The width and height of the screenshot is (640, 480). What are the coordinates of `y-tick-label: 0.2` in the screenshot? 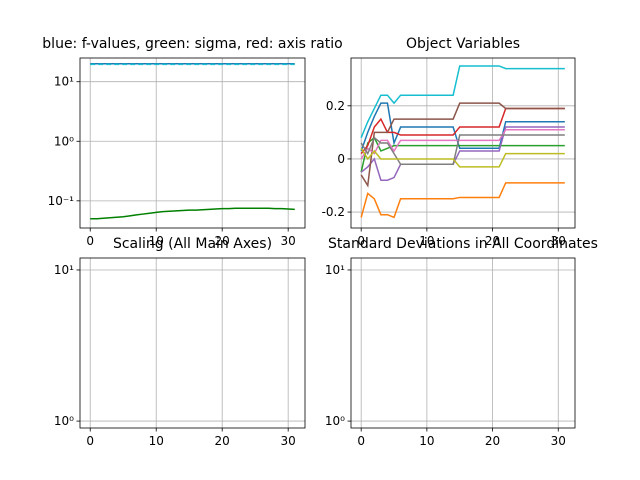 It's located at (335, 106).